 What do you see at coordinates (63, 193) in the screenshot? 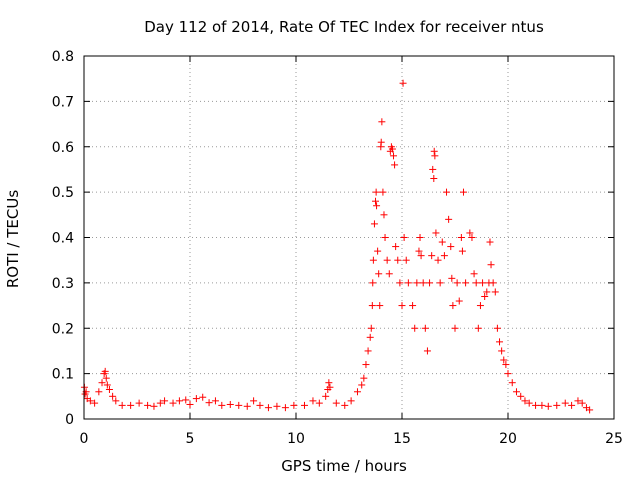
I see `y-tick-label: 0.5` at bounding box center [63, 193].